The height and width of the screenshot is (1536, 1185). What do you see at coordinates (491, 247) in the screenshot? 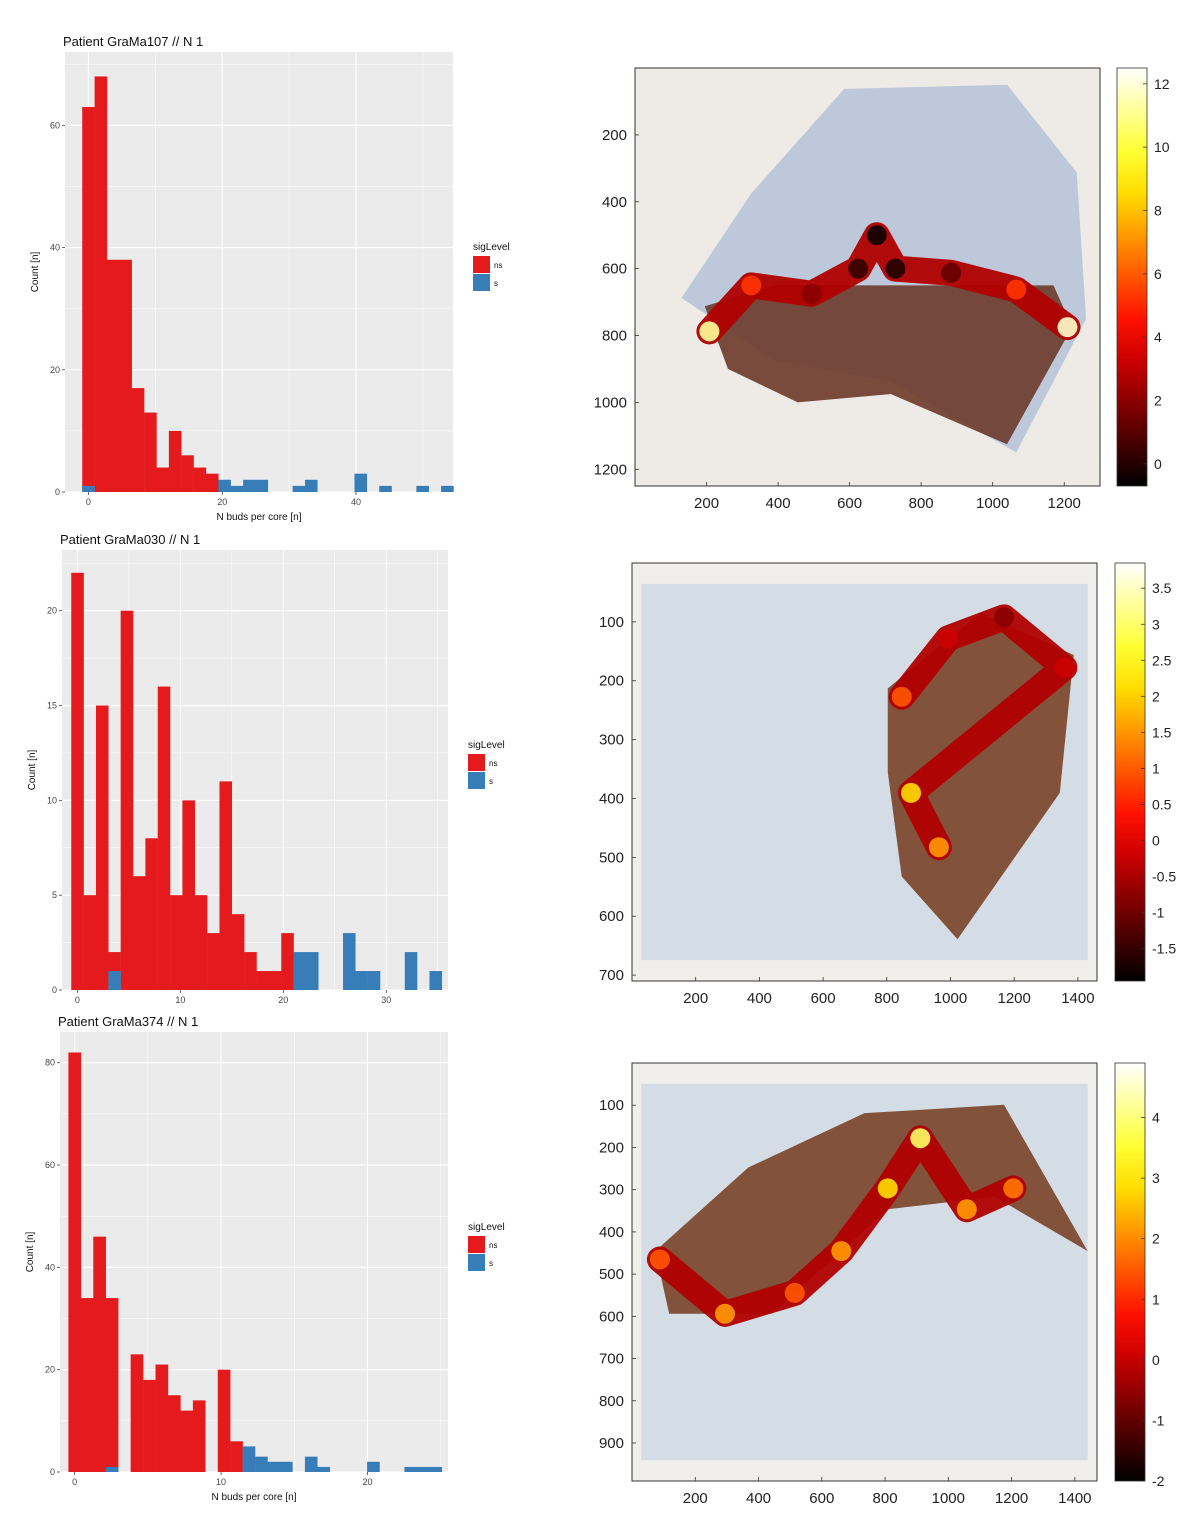
I see `legend-title: sigLevel` at bounding box center [491, 247].